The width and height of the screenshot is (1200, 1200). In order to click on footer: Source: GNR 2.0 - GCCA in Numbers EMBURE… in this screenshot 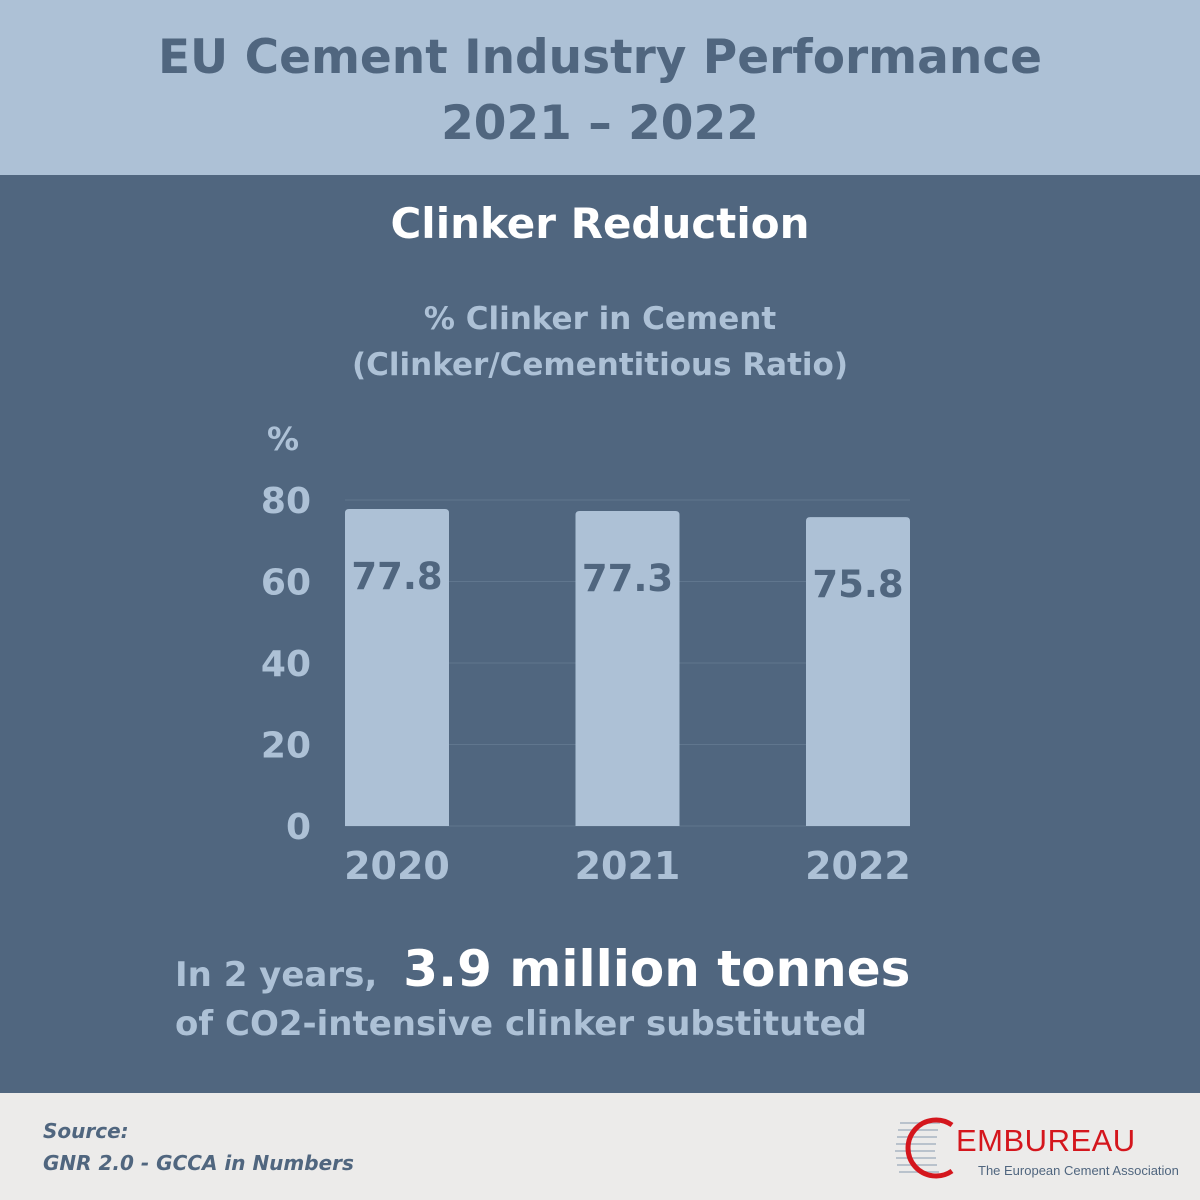, I will do `click(600, 1146)`.